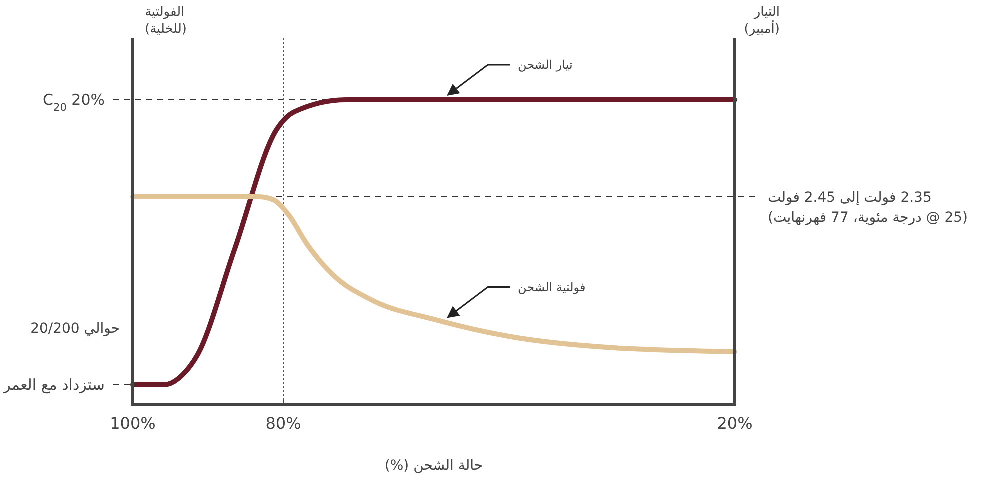 Image resolution: width=986 pixels, height=479 pixels. Describe the element at coordinates (434, 466) in the screenshot. I see `x-axis-title: حالة الشحن (%)` at that location.